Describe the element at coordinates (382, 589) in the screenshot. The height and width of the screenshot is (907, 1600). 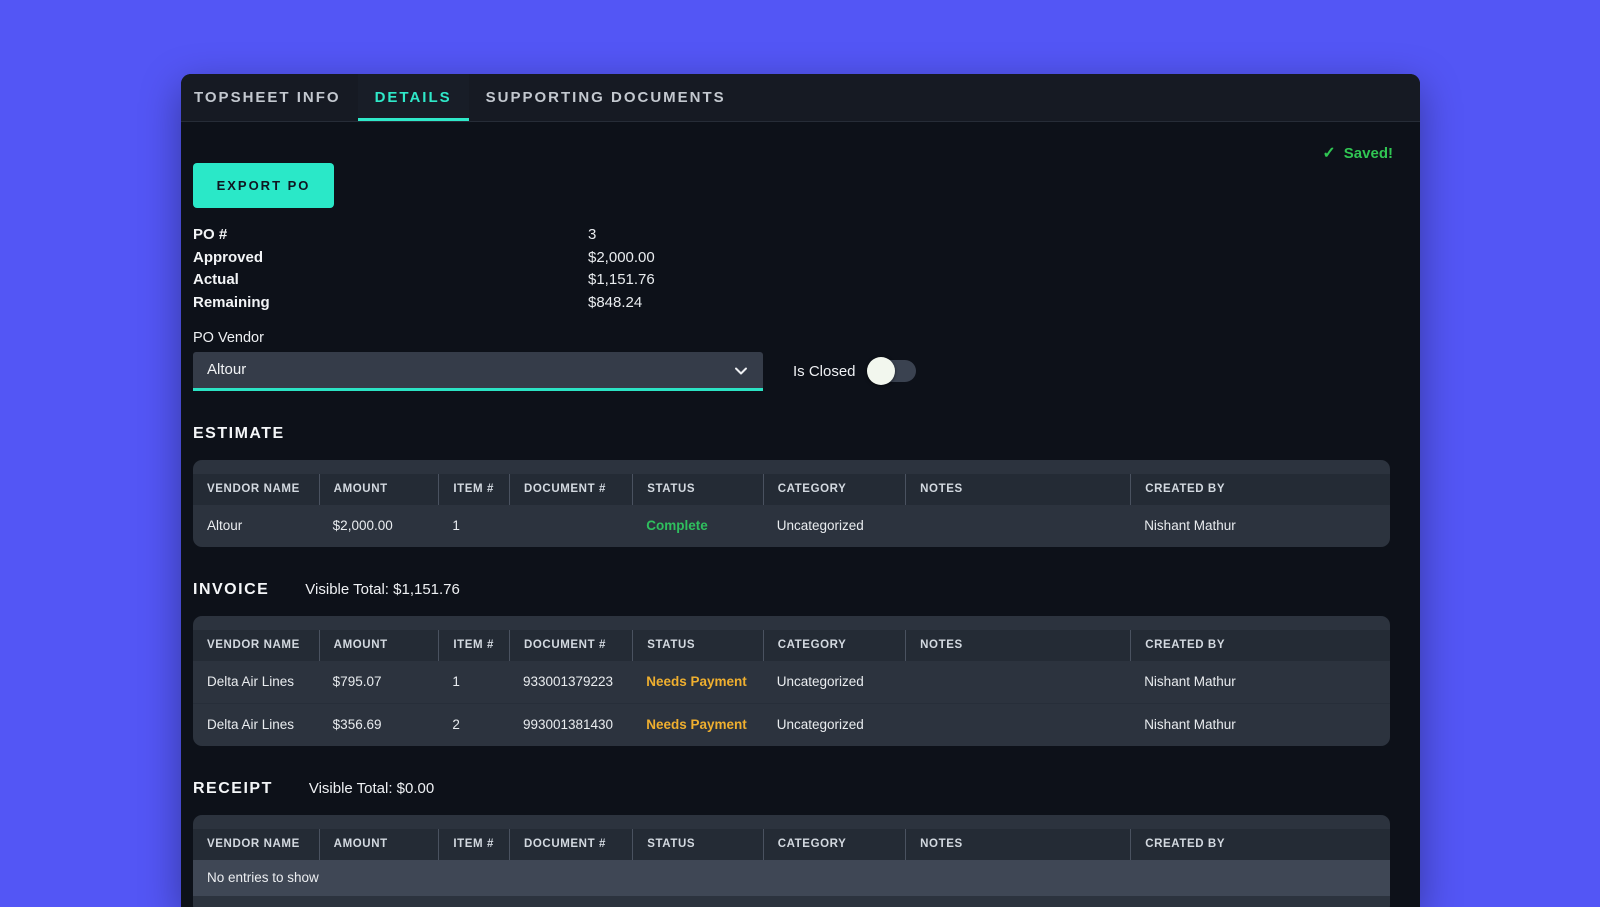
I see `visible-total: Visible Total: $1,151.76` at that location.